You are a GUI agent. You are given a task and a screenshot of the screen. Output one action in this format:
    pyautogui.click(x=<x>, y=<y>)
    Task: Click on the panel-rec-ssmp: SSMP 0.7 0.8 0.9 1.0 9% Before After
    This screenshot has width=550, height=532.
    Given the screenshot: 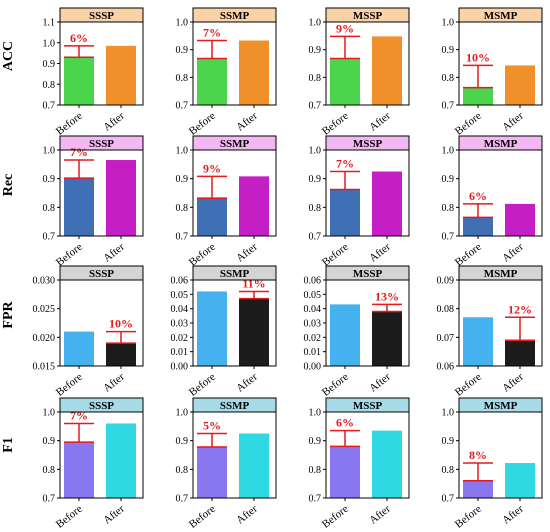 What is the action you would take?
    pyautogui.click(x=226, y=202)
    